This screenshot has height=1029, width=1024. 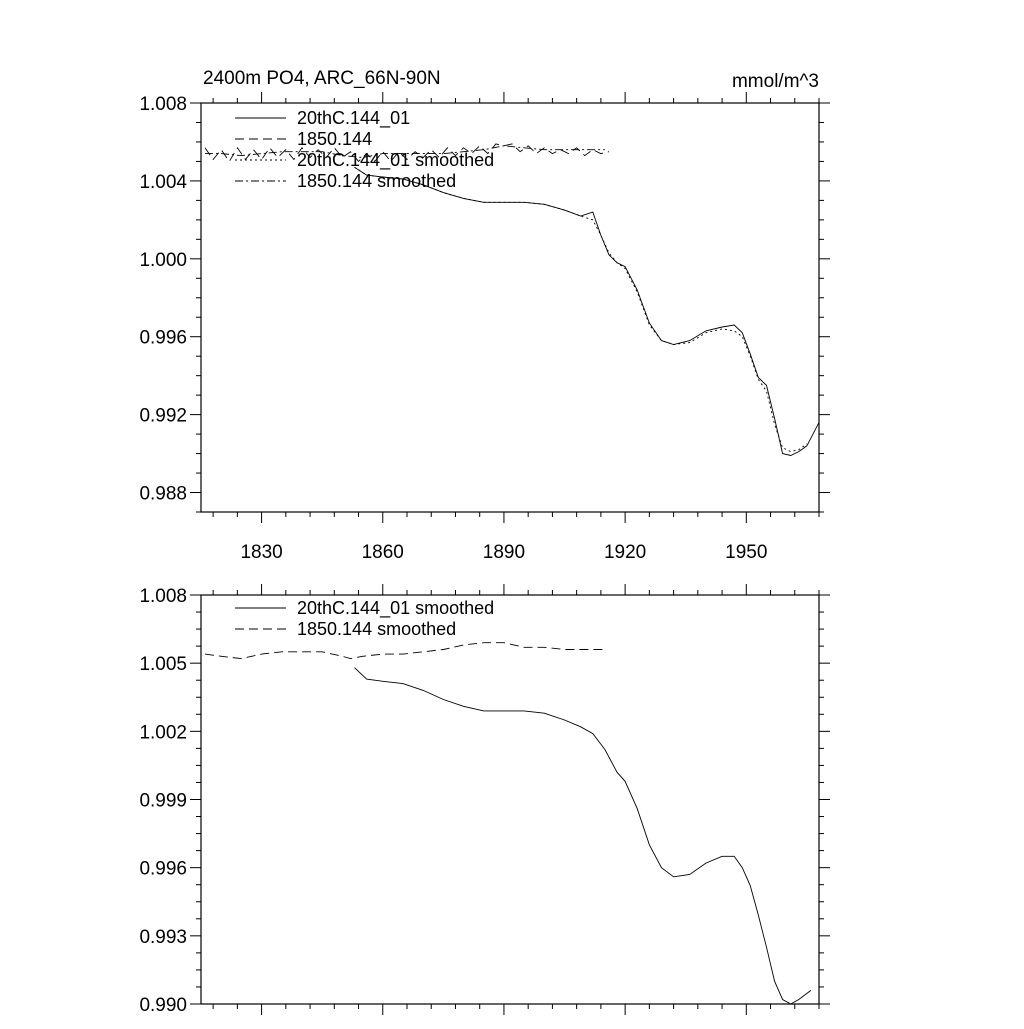 What do you see at coordinates (163, 732) in the screenshot?
I see `y-tick-label: 1.002` at bounding box center [163, 732].